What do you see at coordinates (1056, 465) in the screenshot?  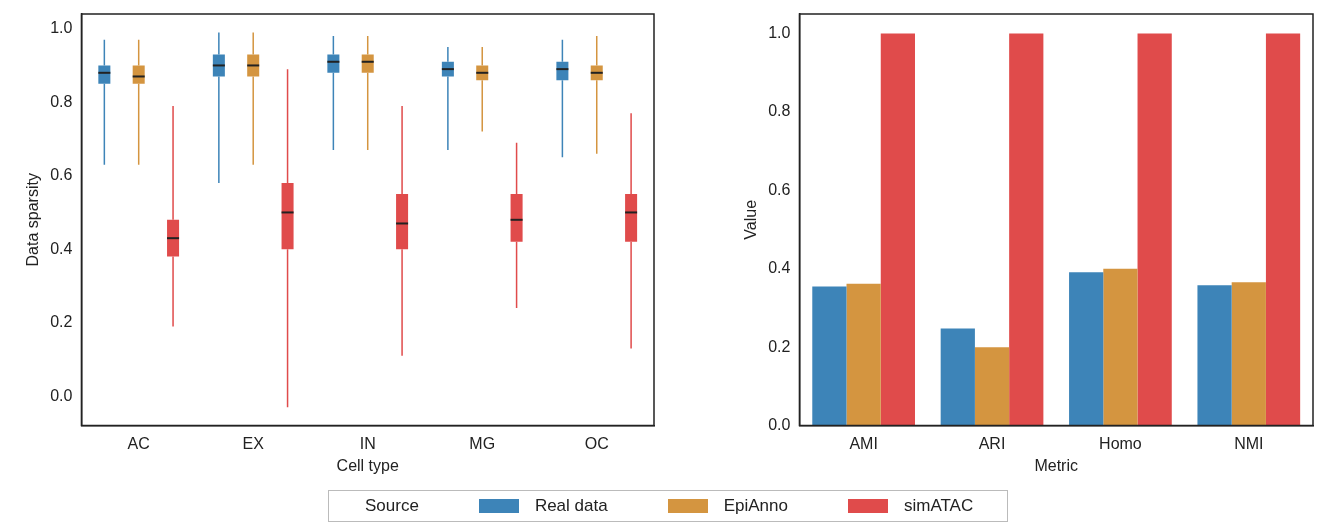 I see `x-axis-title: Metric` at bounding box center [1056, 465].